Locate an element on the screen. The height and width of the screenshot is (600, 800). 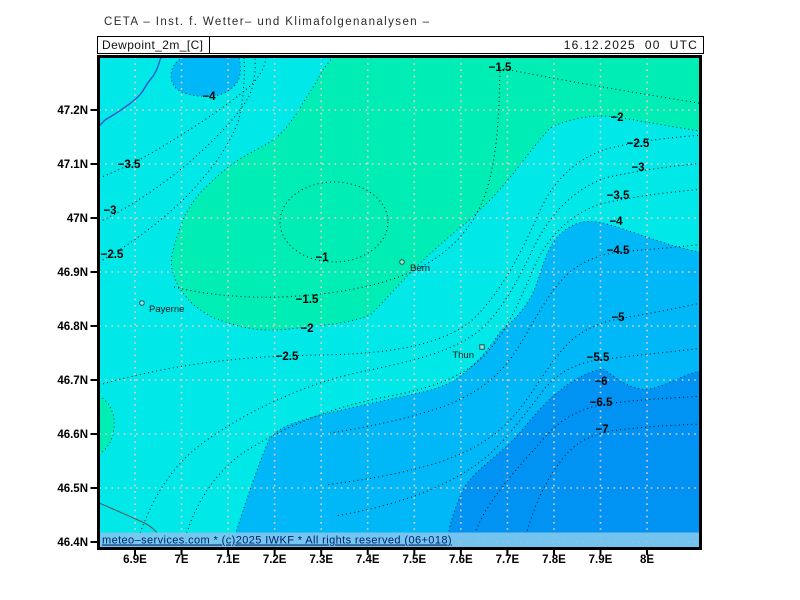
y-tick-label: 46.8N is located at coordinates (72, 327).